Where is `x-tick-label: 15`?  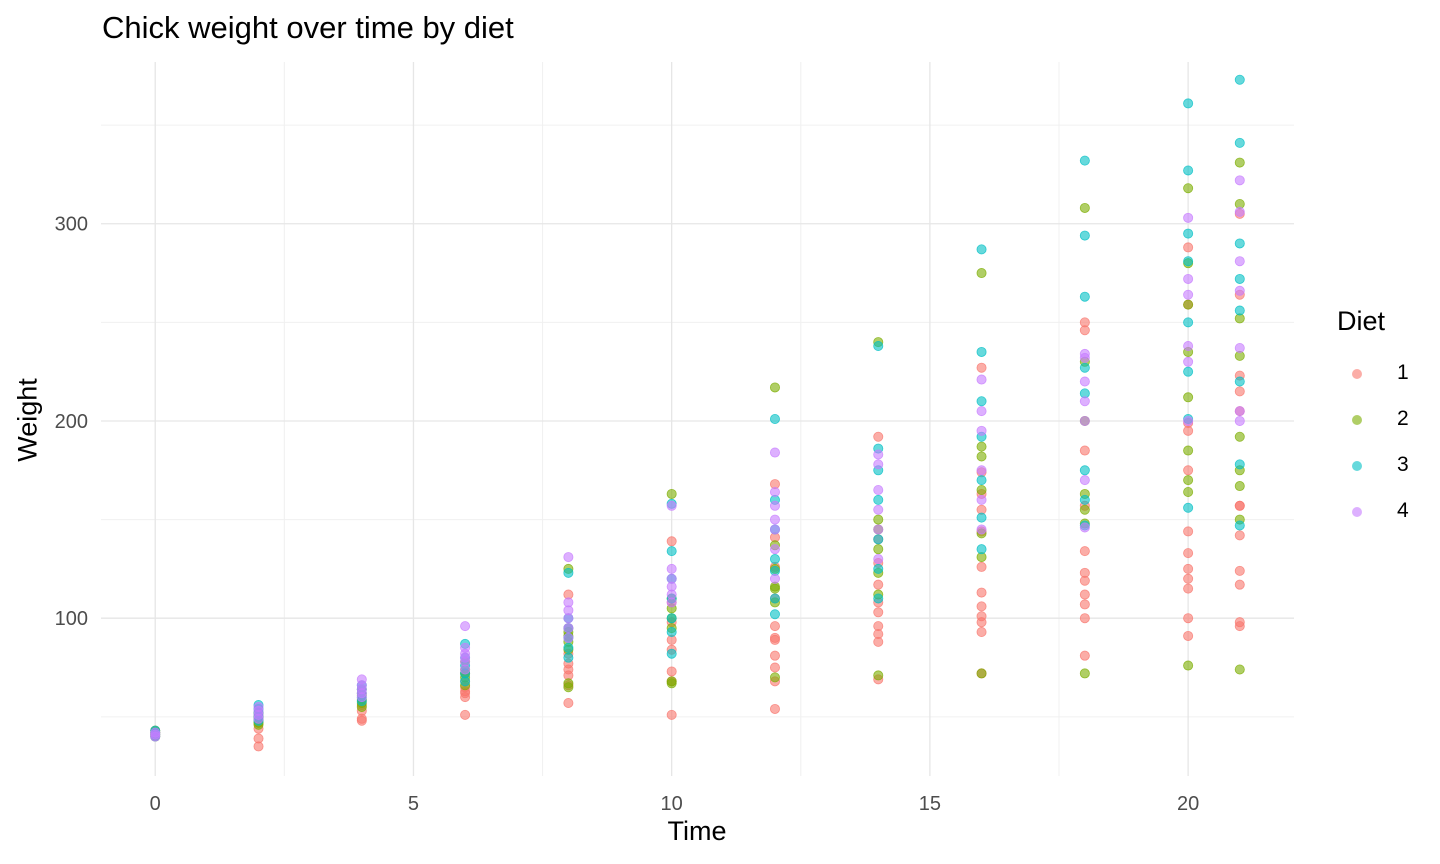 x-tick-label: 15 is located at coordinates (930, 804).